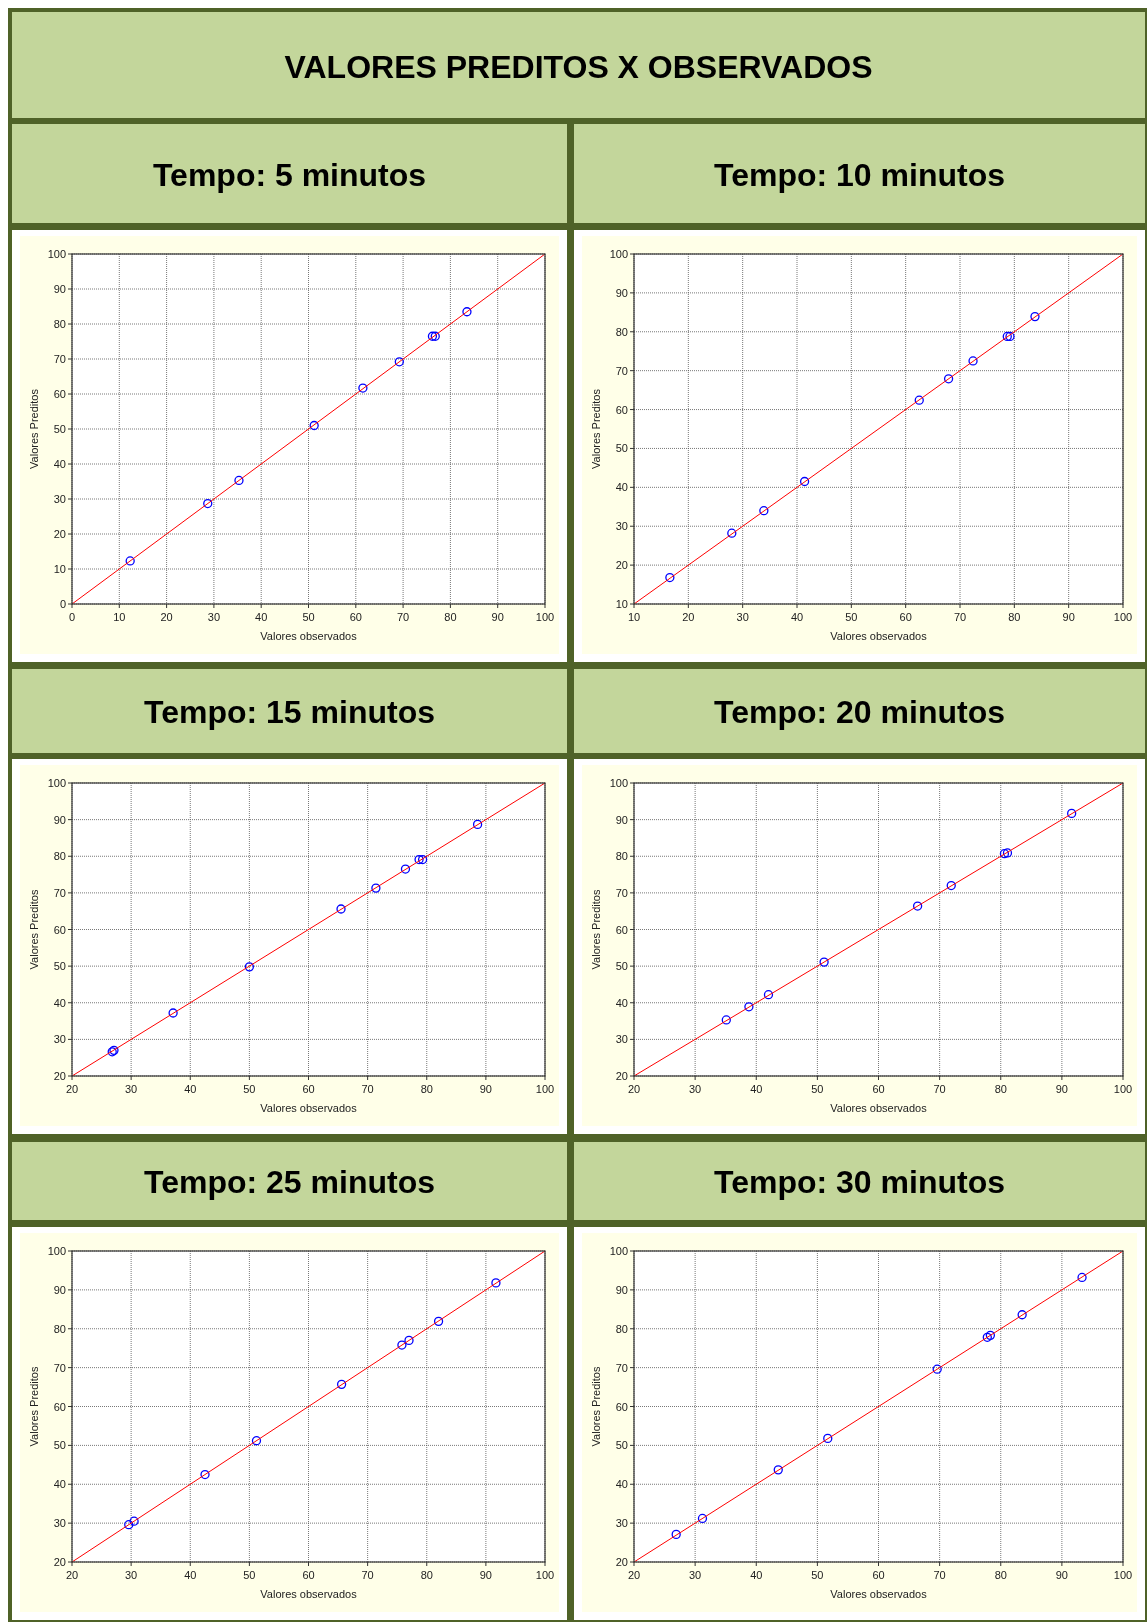 The width and height of the screenshot is (1147, 1622). Describe the element at coordinates (859, 712) in the screenshot. I see `chart-title: Tempo: 20 minutos` at that location.